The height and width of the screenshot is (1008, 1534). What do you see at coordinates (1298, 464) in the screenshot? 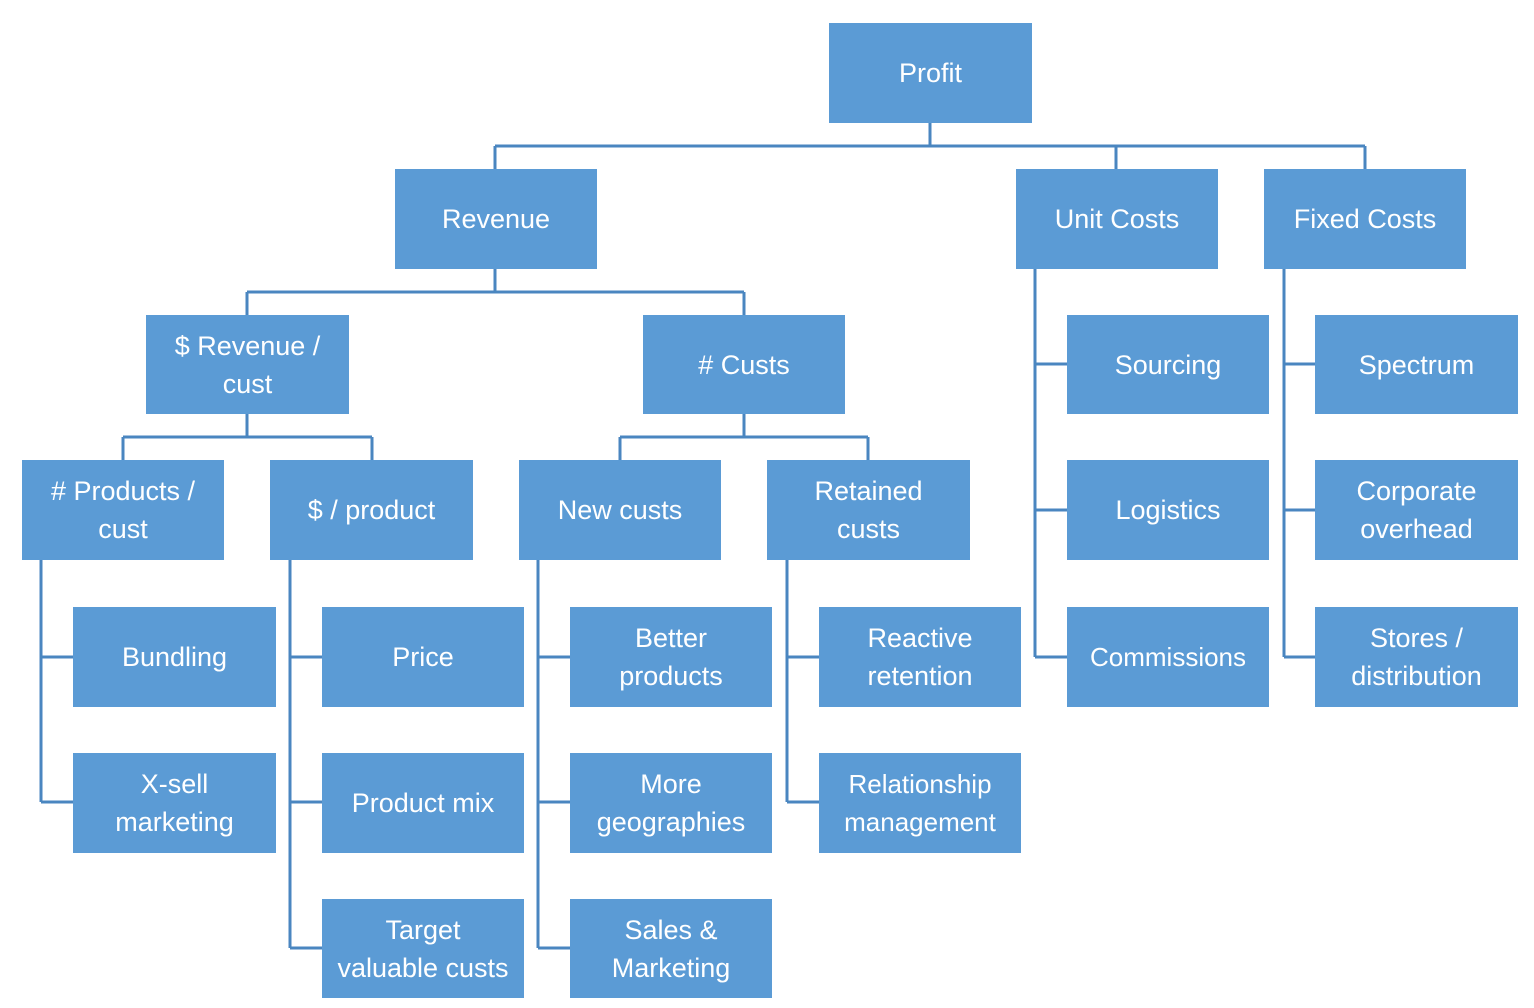
I see `connector-fixed-costs` at bounding box center [1298, 464].